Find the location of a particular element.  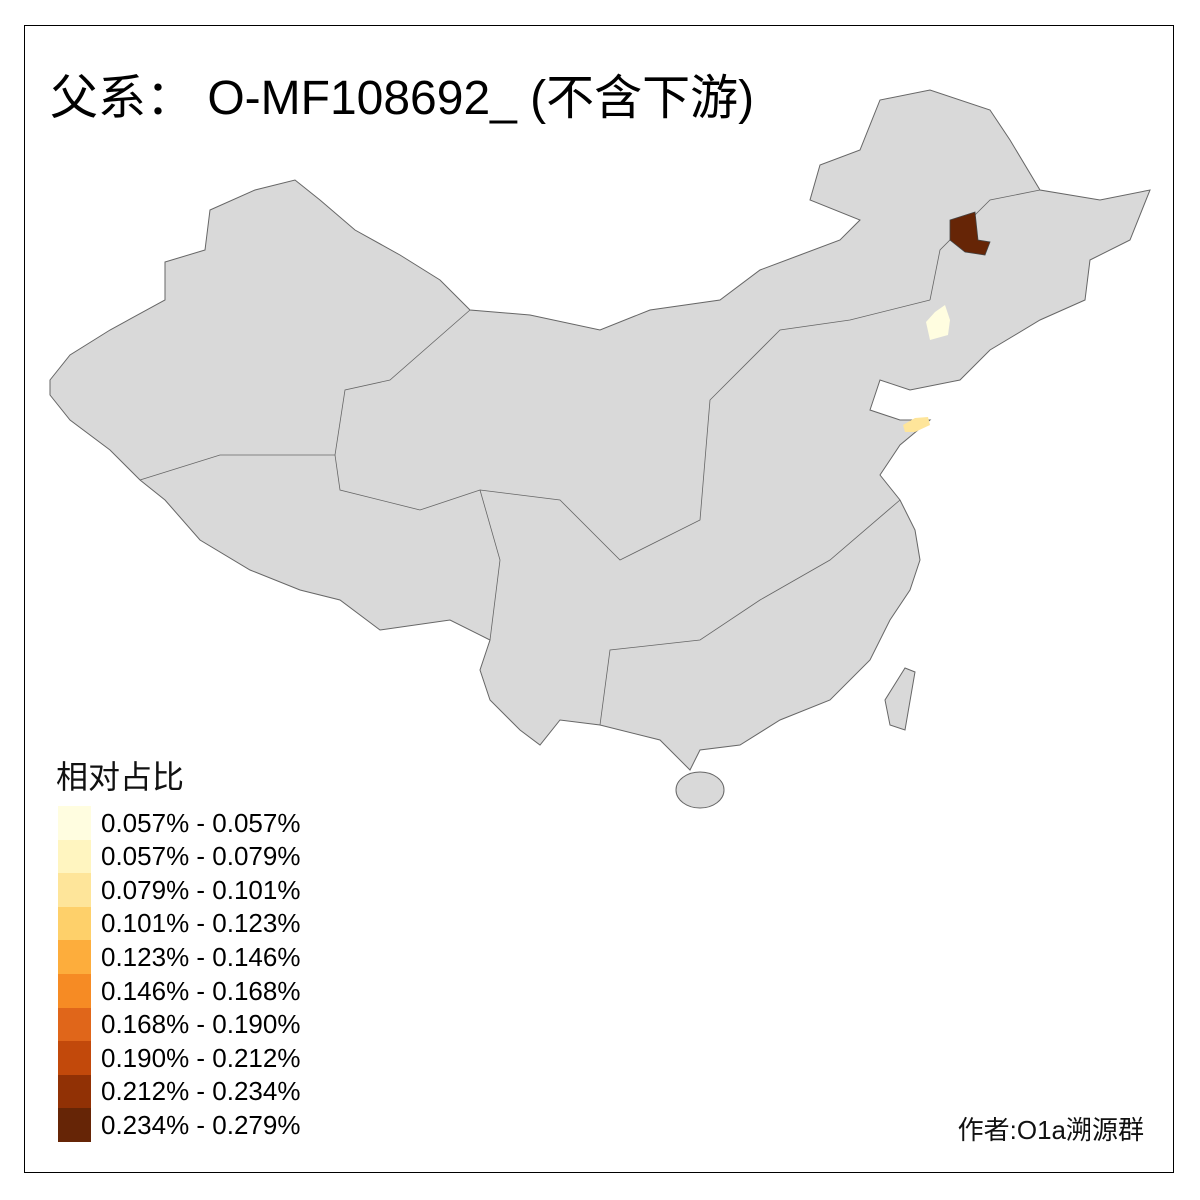

legend-label: 0.123% - 0.146% is located at coordinates (201, 956).